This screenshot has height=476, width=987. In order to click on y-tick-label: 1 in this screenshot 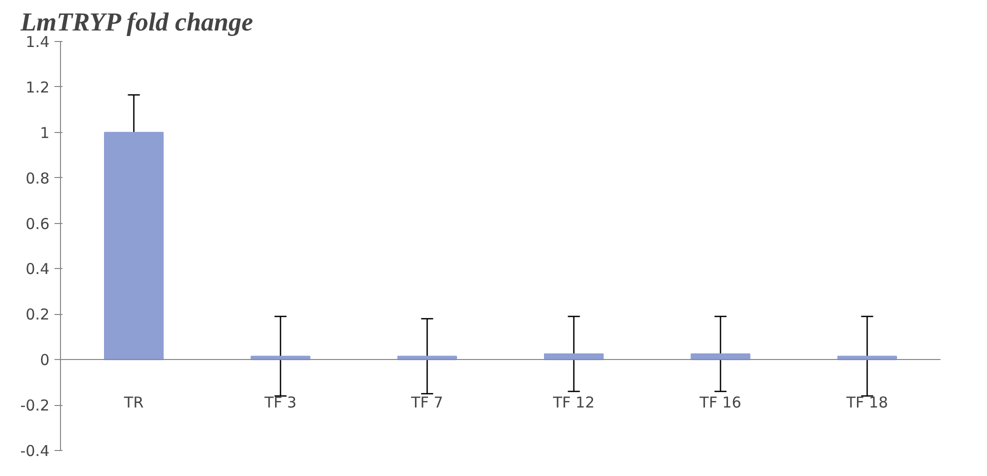, I will do `click(45, 133)`.